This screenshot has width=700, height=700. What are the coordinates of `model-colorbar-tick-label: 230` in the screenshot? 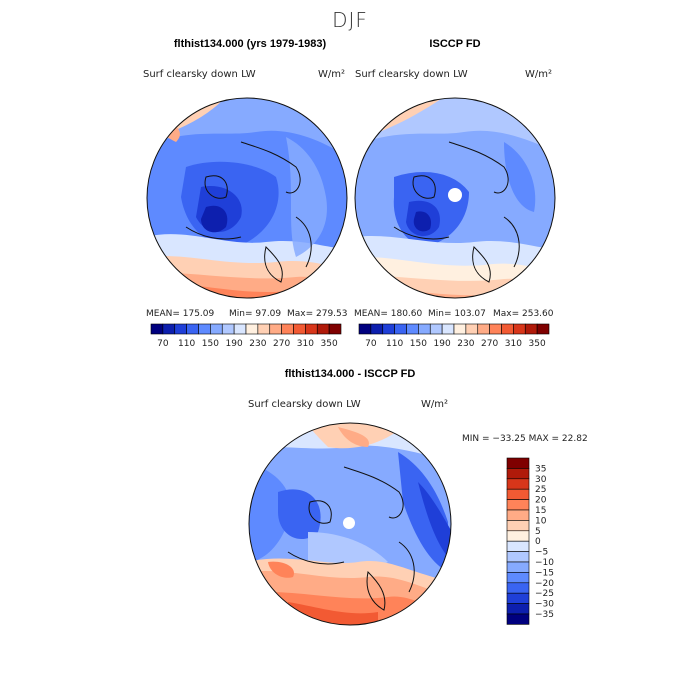 It's located at (257, 344).